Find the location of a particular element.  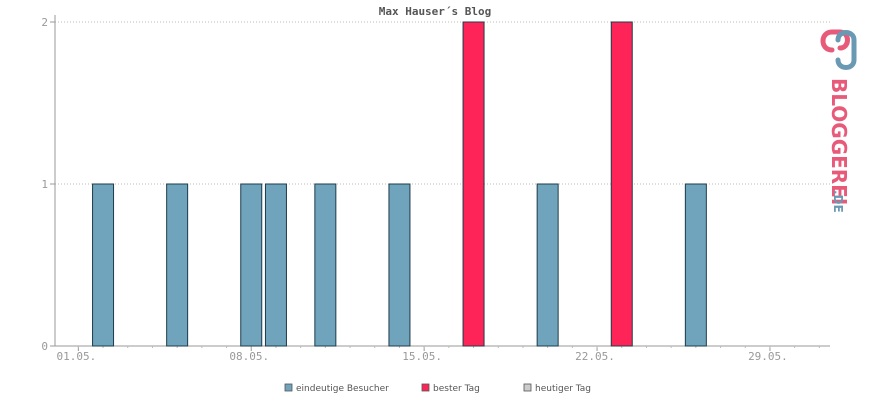

legend-label: bester Tag is located at coordinates (456, 389).